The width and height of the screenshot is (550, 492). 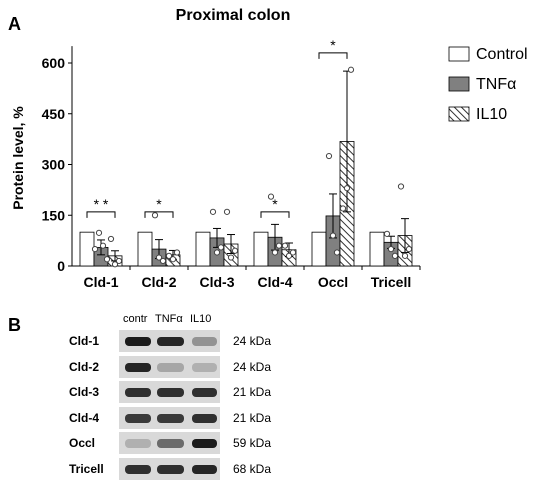 What do you see at coordinates (491, 114) in the screenshot?
I see `legend-label: IL10` at bounding box center [491, 114].